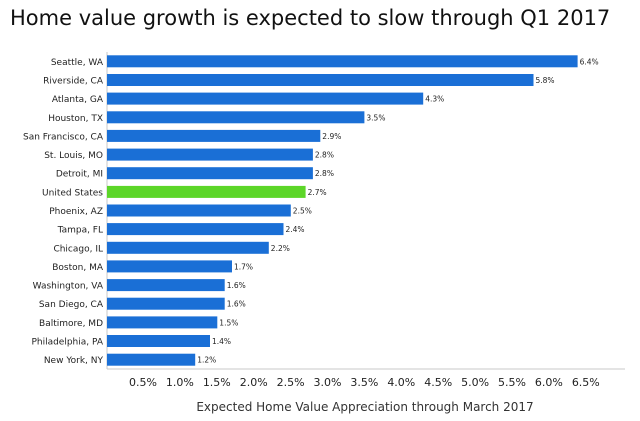 This screenshot has width=640, height=421. What do you see at coordinates (71, 324) in the screenshot?
I see `category-label: Baltimore, MD` at bounding box center [71, 324].